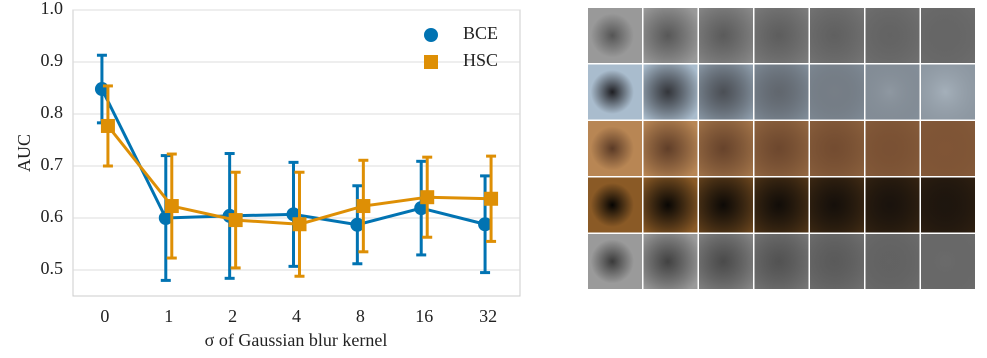 The image size is (987, 358). I want to click on y-tick-label: 0.6, so click(52, 216).